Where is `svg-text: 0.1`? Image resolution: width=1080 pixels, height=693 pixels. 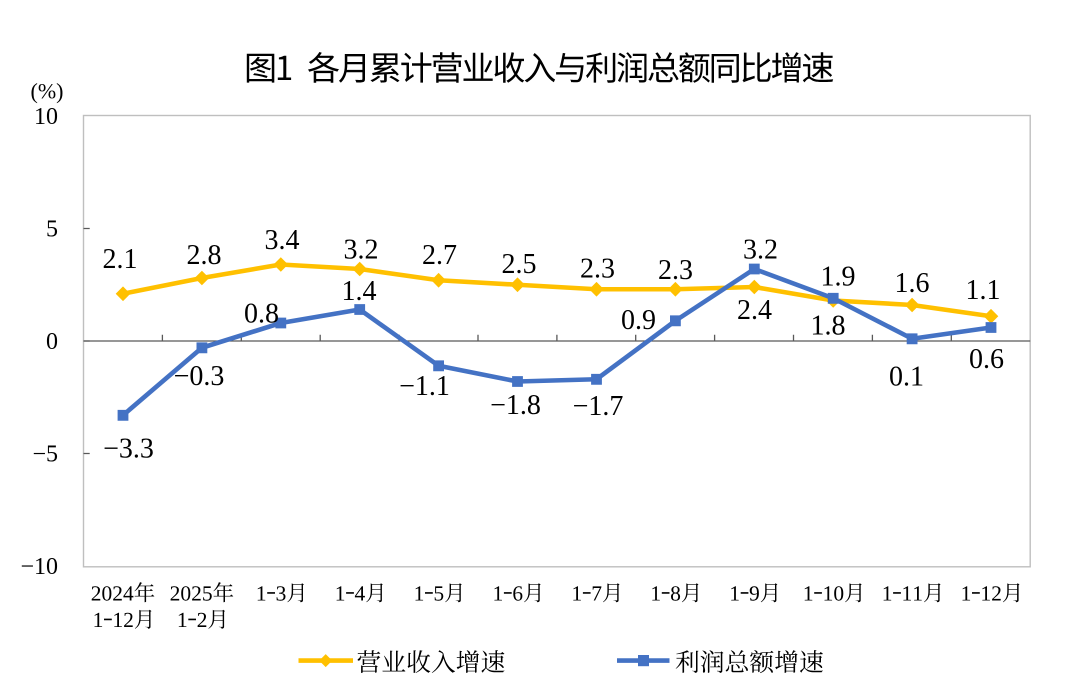 svg-text: 0.1 is located at coordinates (906, 377).